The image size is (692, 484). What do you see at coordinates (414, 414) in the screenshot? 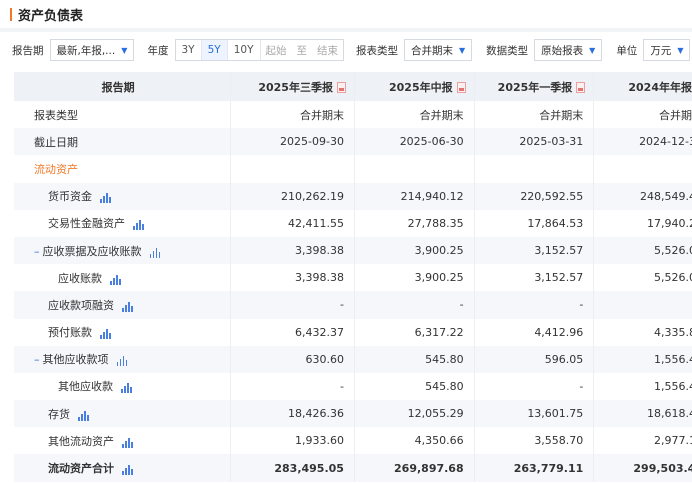
I see `value-cell: 12,055.29` at bounding box center [414, 414].